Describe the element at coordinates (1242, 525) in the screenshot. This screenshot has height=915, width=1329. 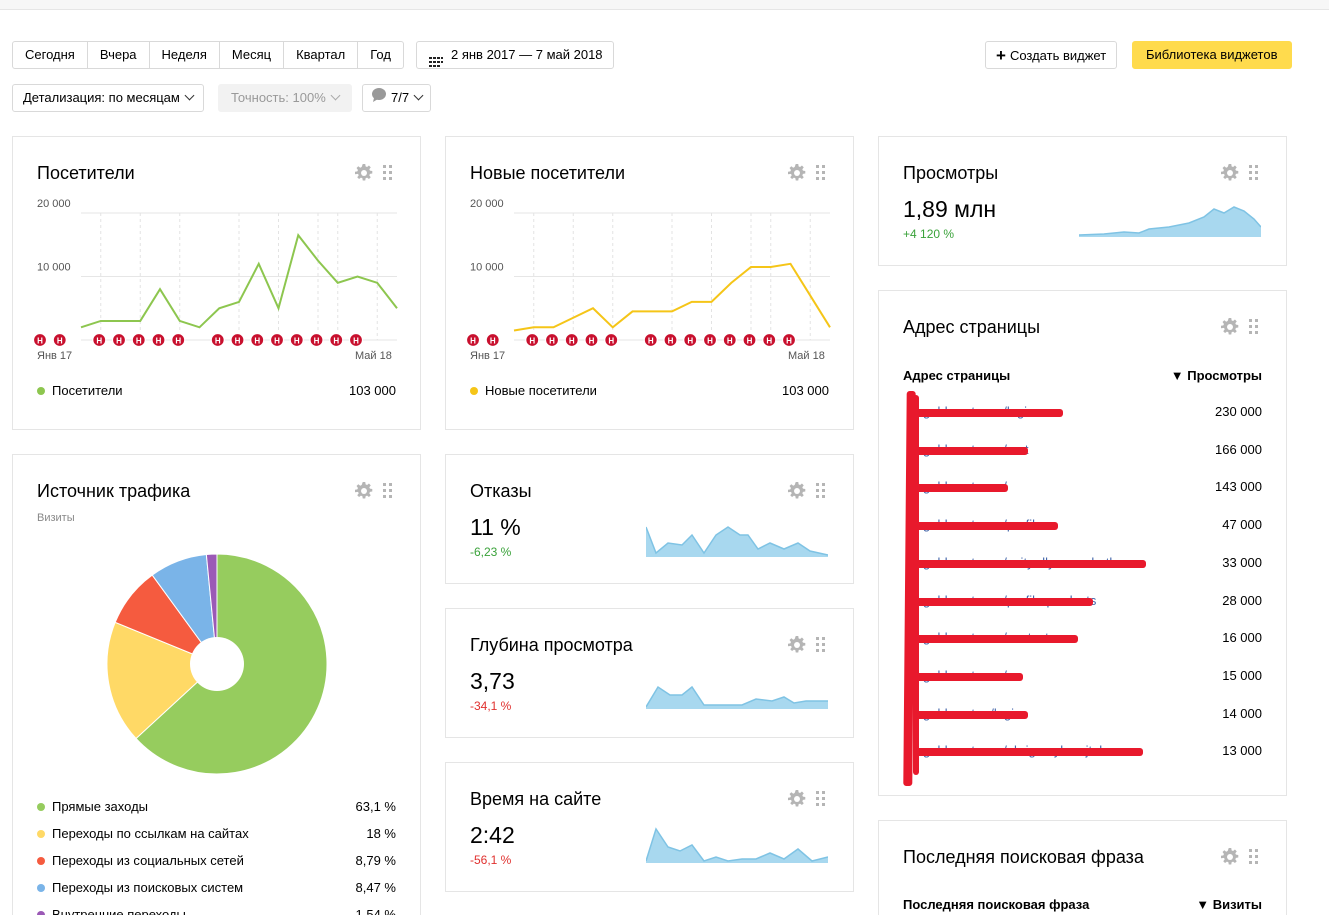
I see `page-views: 47 000` at that location.